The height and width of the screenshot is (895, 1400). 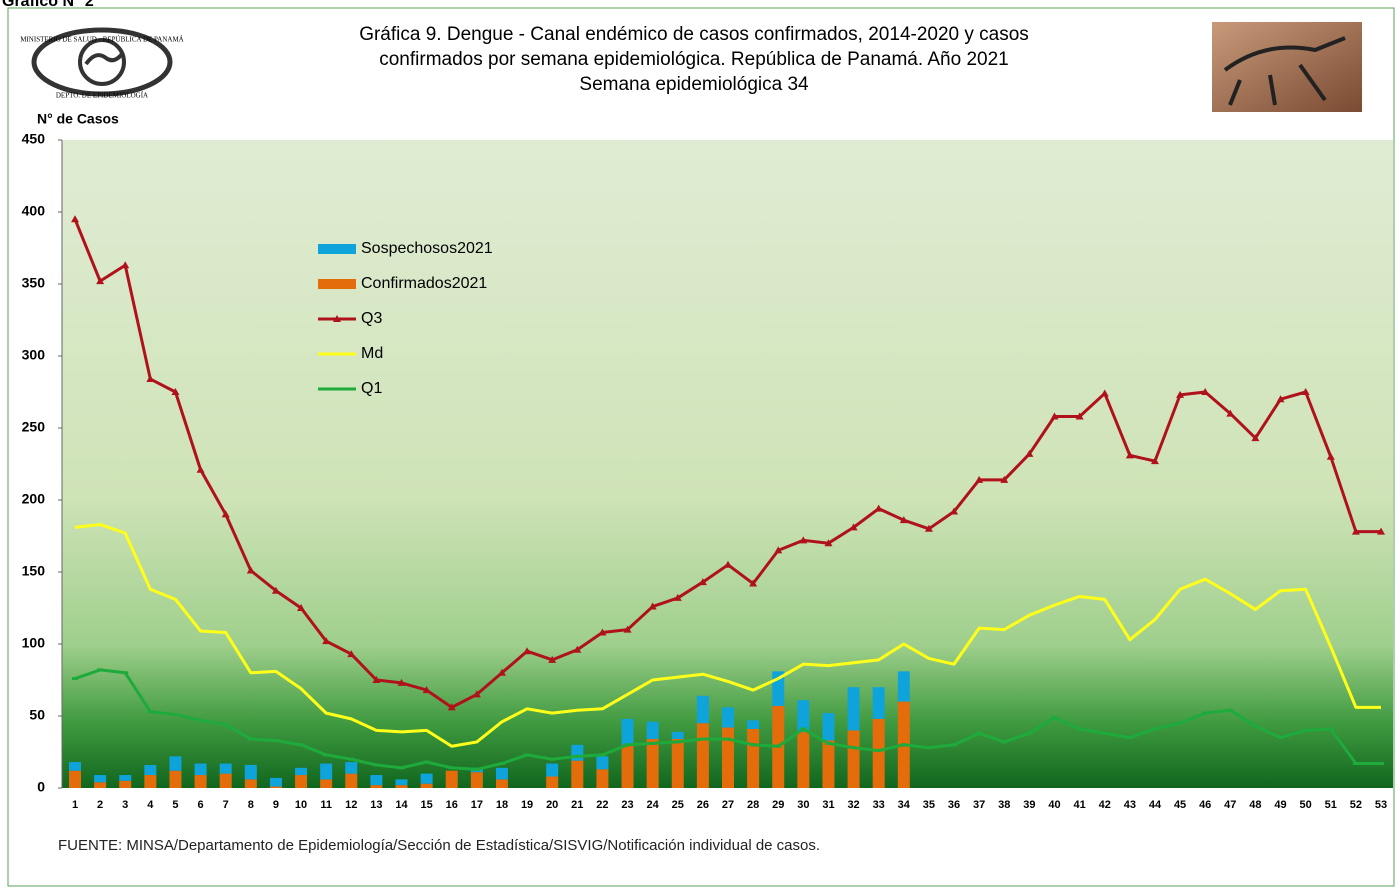 I want to click on y-axis-label: N° de Casos, so click(x=78, y=119).